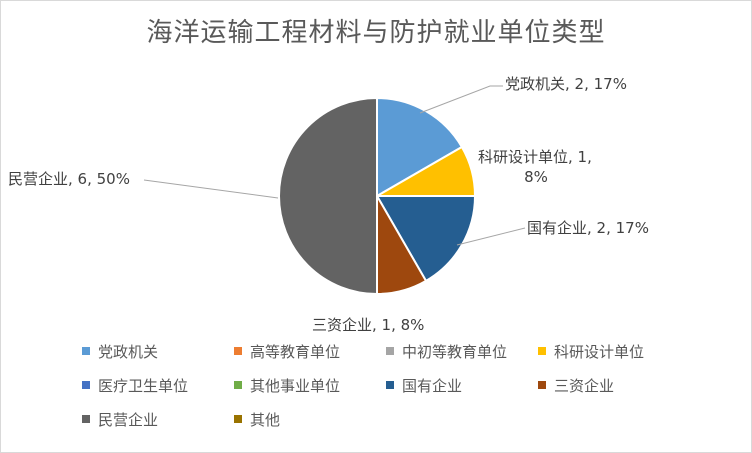  I want to click on chart-title: 海洋运输工程材料与防护就业单位类型, so click(376, 33).